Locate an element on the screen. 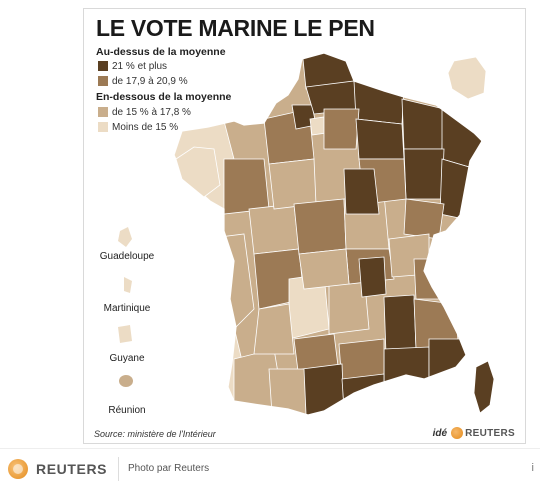  martinique-shape is located at coordinates (128, 285).